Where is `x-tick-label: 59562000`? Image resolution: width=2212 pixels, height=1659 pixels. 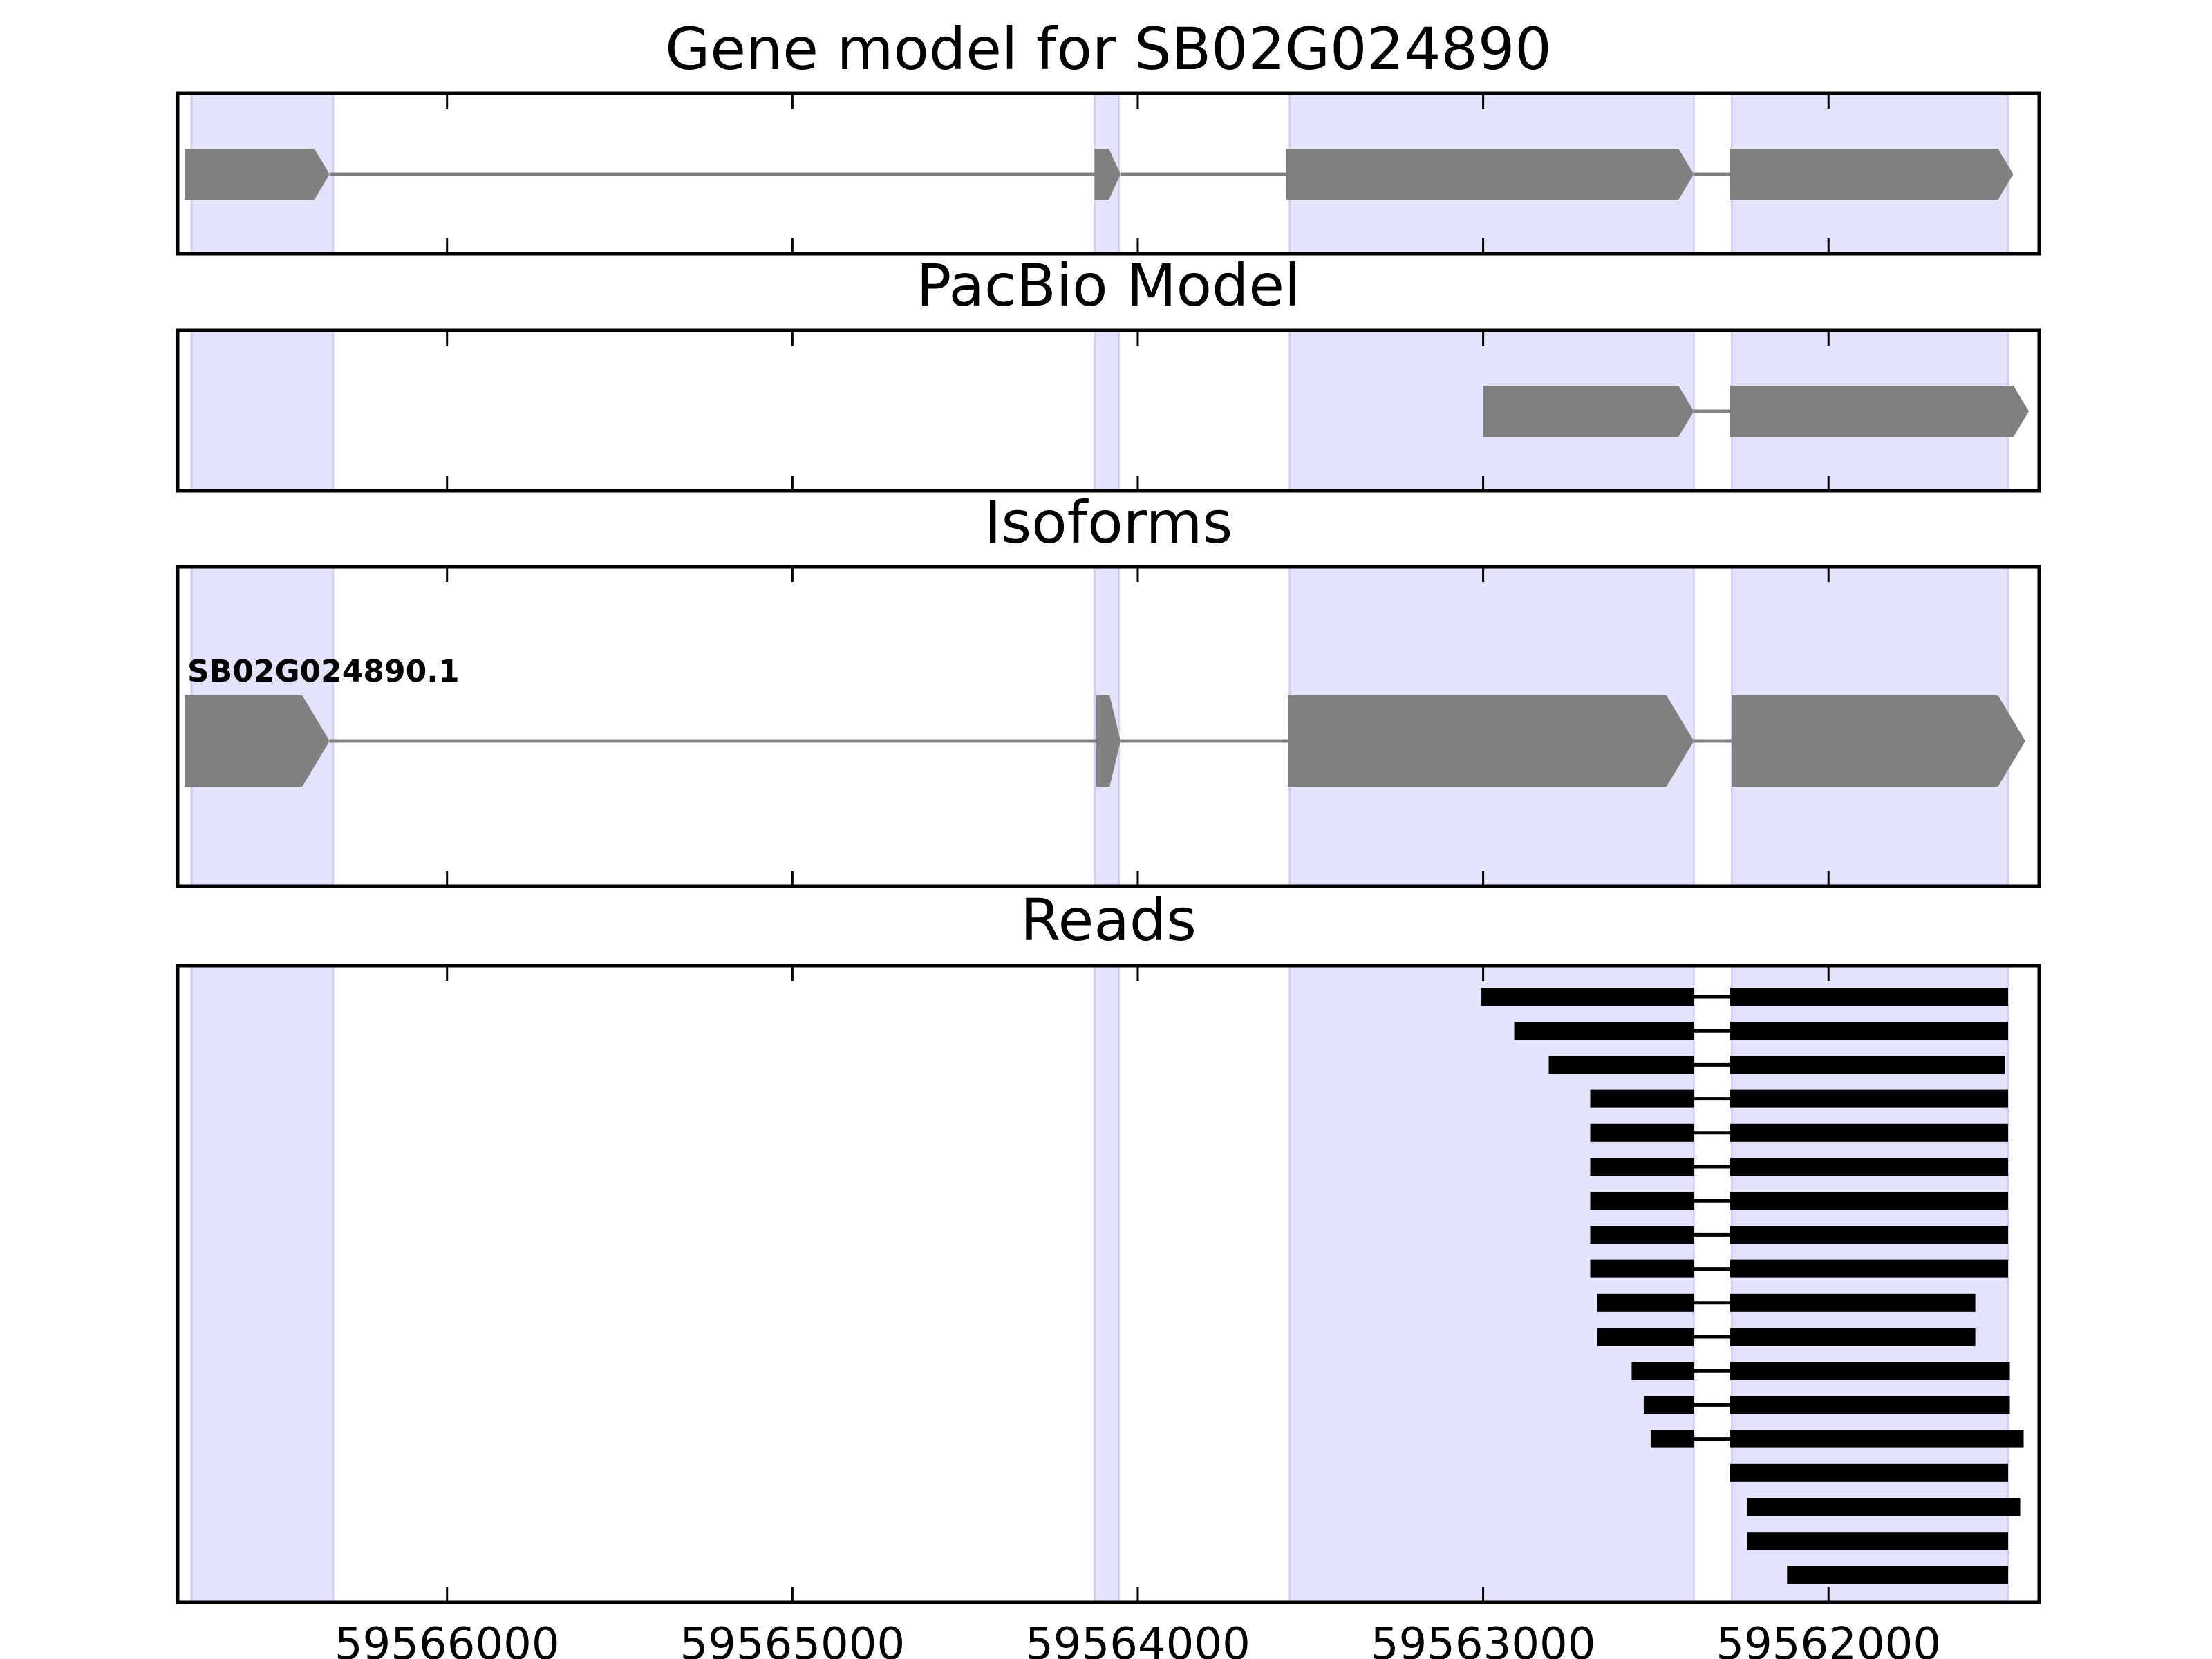 x-tick-label: 59562000 is located at coordinates (1829, 1639).